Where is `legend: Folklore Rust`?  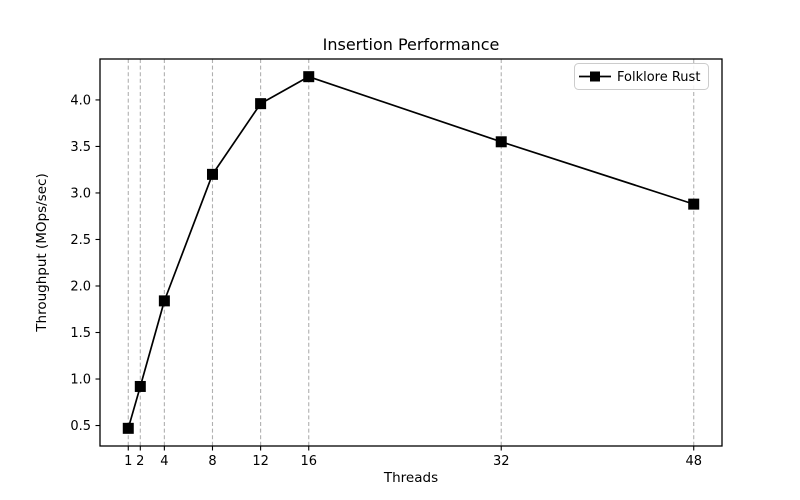
legend: Folklore Rust is located at coordinates (641, 76).